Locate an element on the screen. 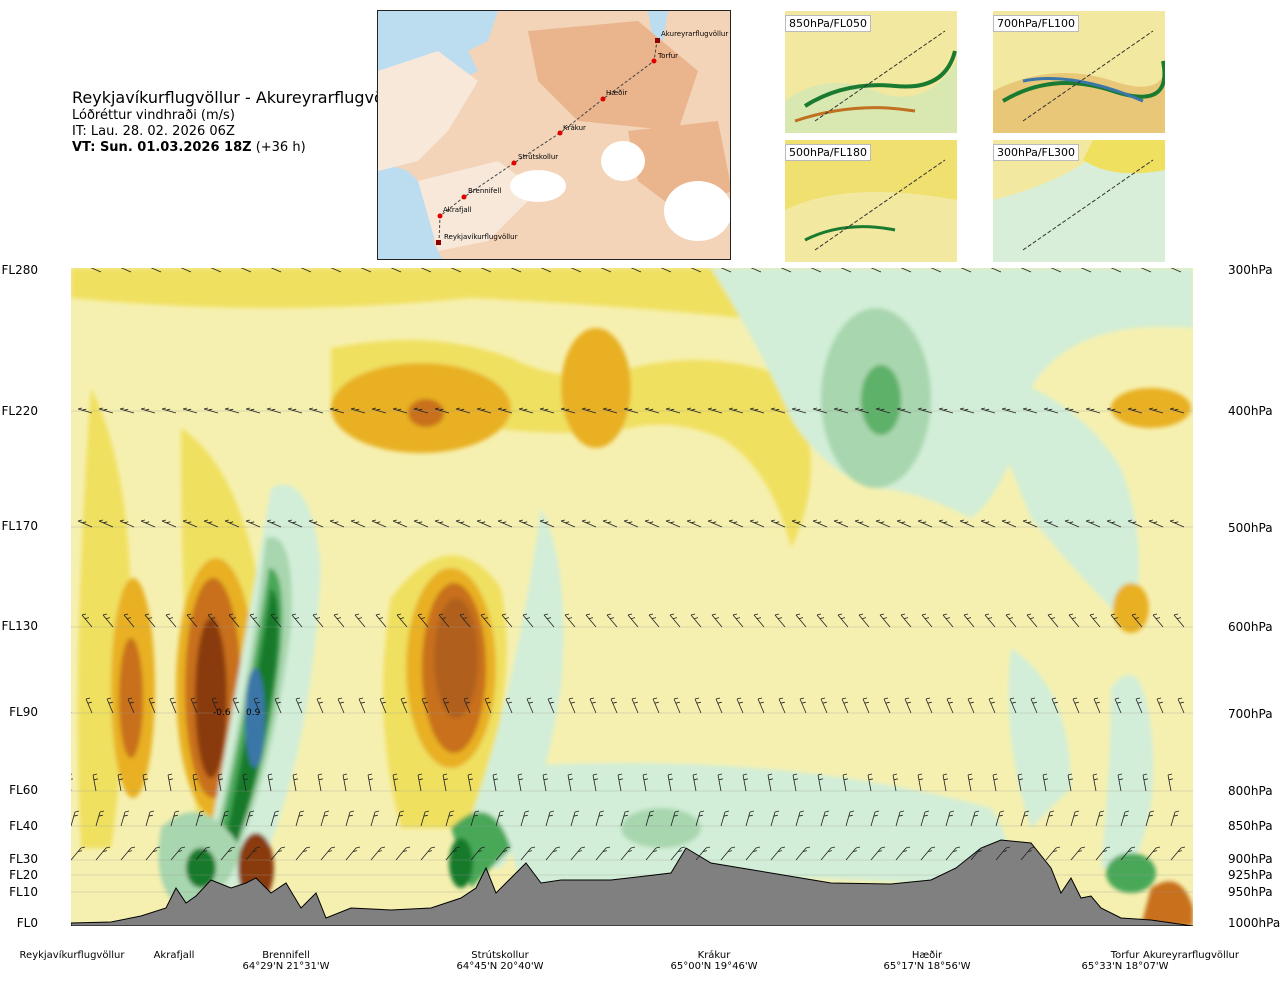 This screenshot has height=981, width=1280. waypoint-name: Akureyrarflugvöllur is located at coordinates (1191, 955).